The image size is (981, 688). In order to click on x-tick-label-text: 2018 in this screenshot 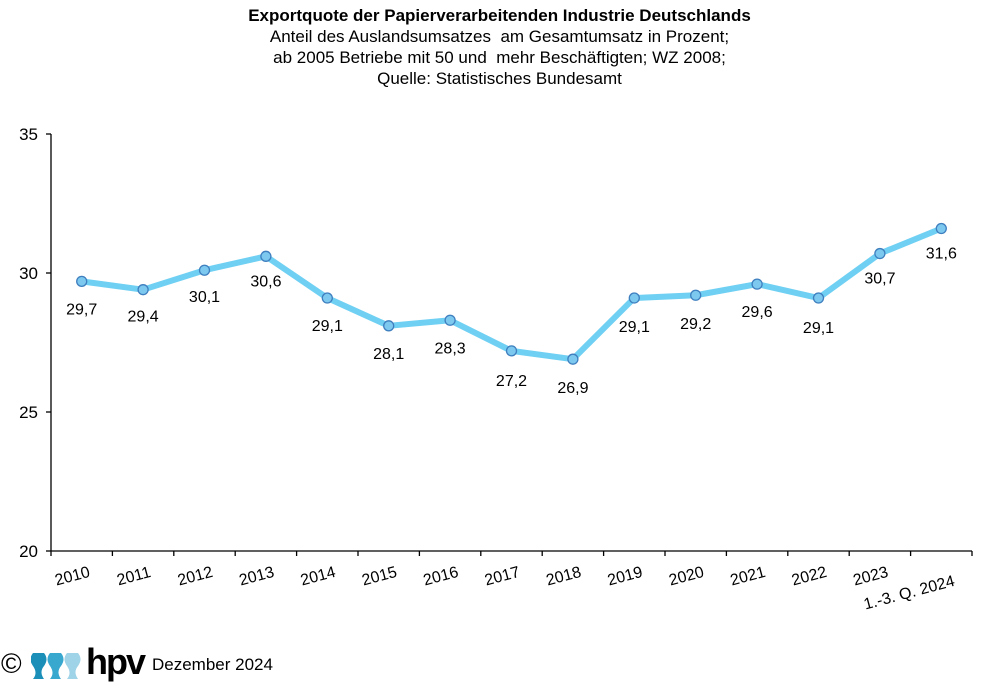, I will do `click(563, 577)`.